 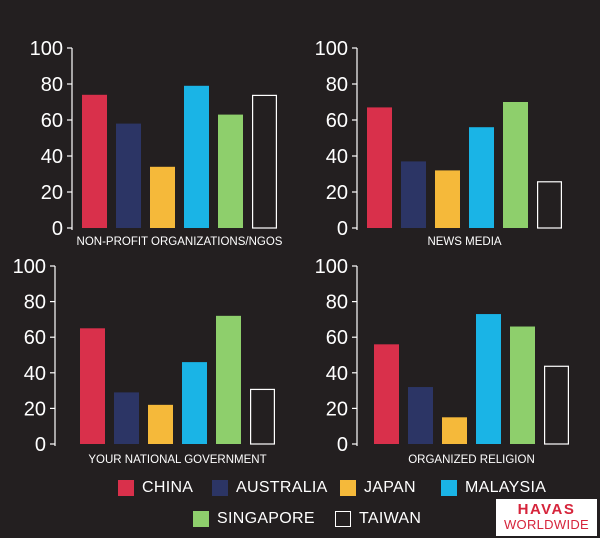 I want to click on panel-2-bar-taiwan, so click(x=549, y=205).